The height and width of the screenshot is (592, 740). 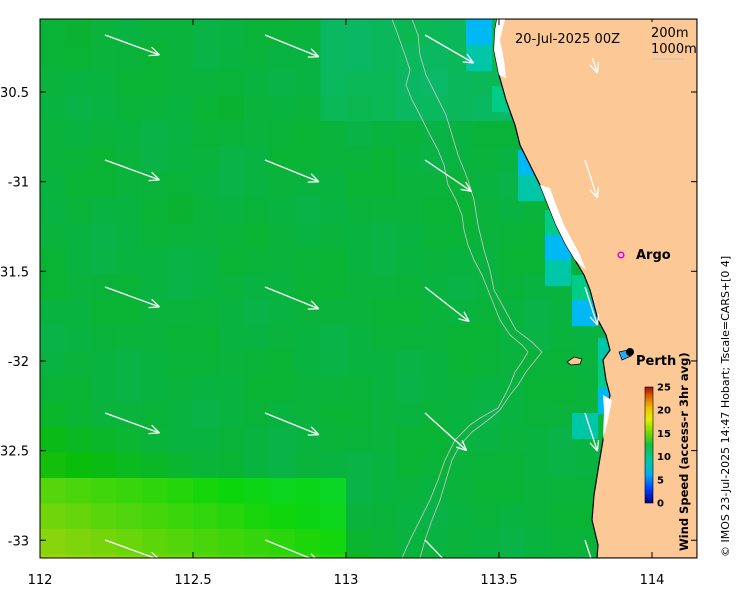 I want to click on wind-cell-coastal, so click(x=585, y=426).